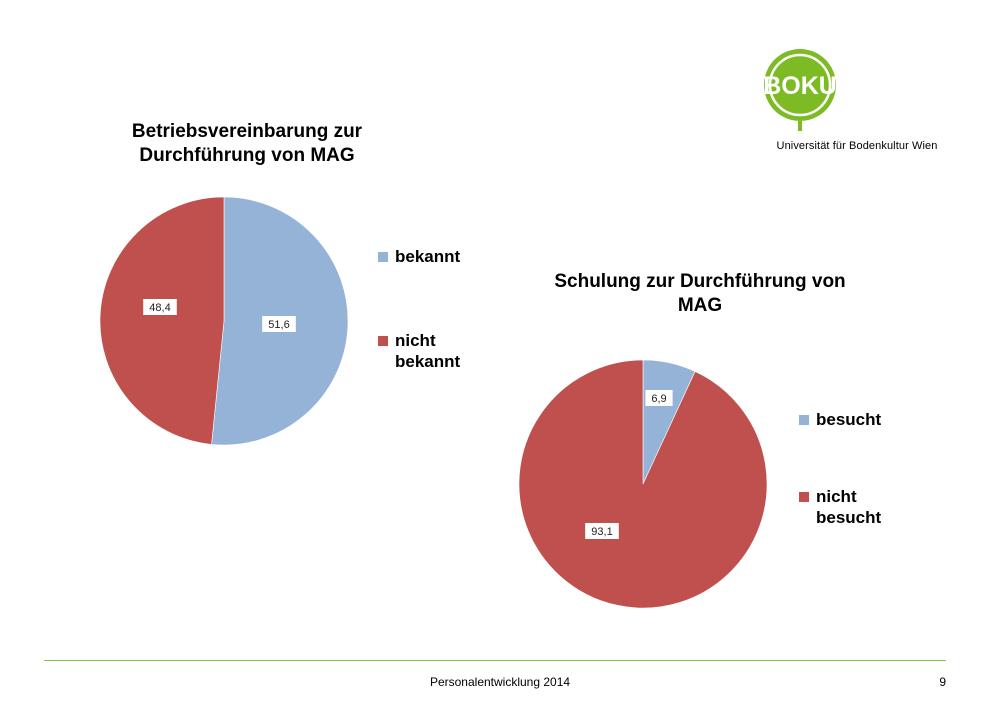 The width and height of the screenshot is (982, 718). I want to click on legend-label-besucht: besucht, so click(849, 419).